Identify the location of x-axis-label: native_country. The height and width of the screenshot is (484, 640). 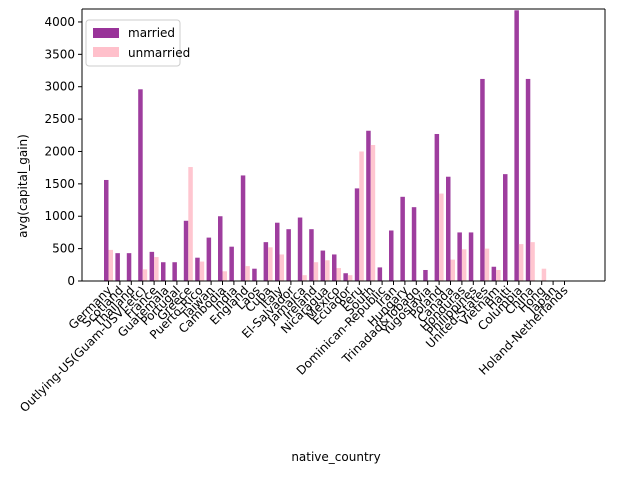
(335, 457).